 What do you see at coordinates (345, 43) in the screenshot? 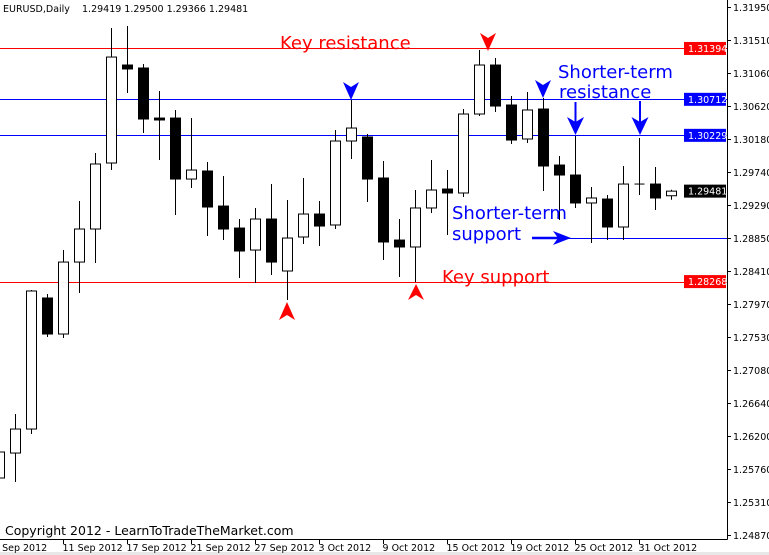
I see `key-resistance-label: Key resistance` at bounding box center [345, 43].